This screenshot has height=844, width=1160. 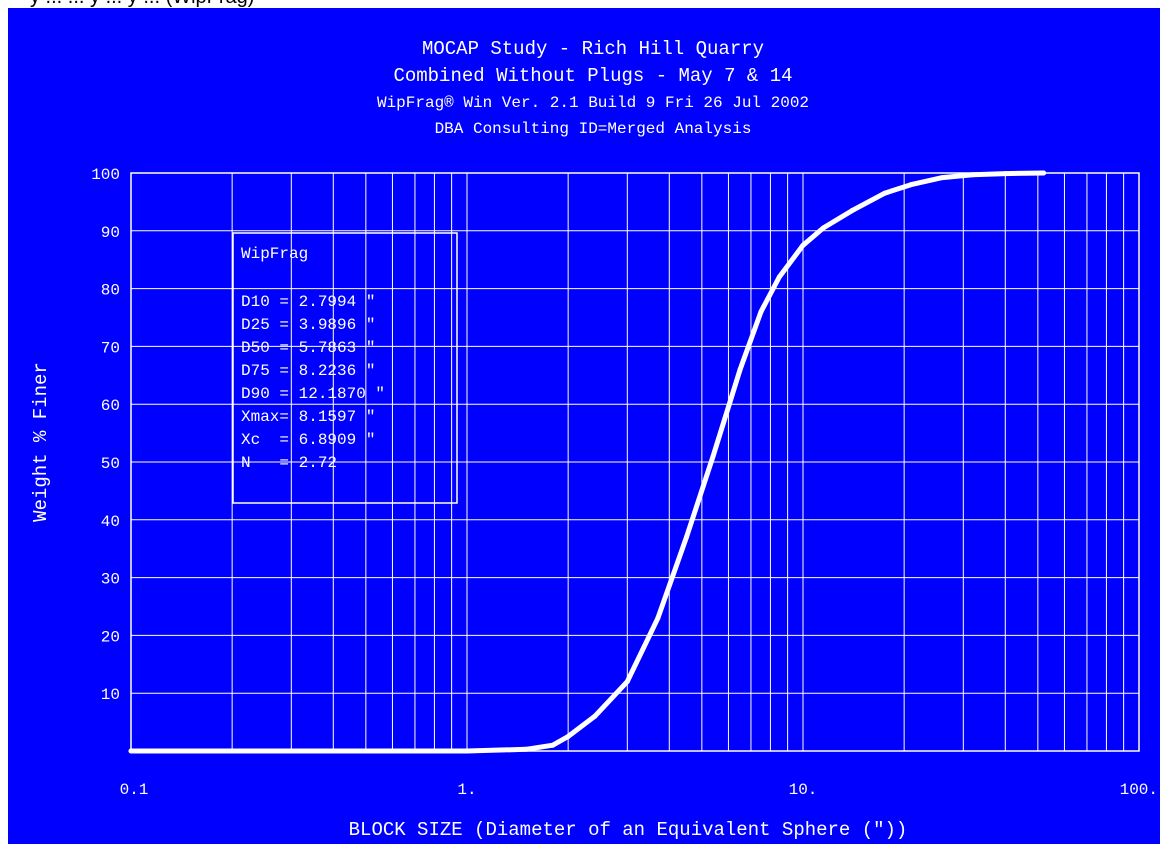 I want to click on y-tick-label: 70, so click(x=110, y=348).